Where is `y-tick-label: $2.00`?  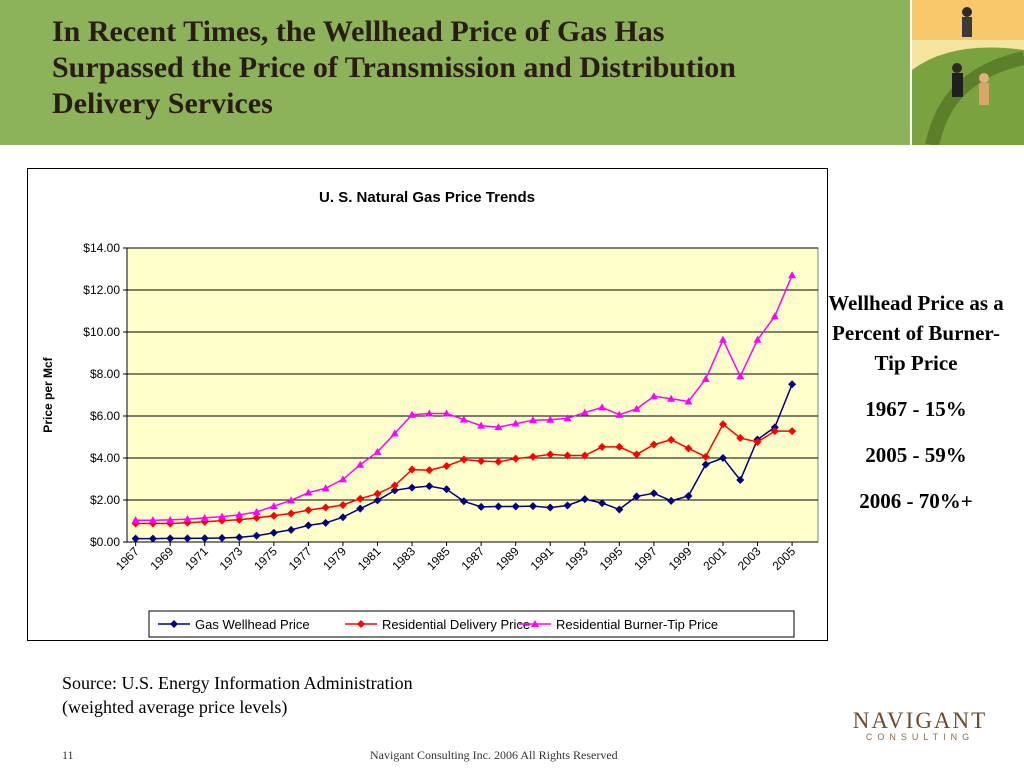
y-tick-label: $2.00 is located at coordinates (105, 500).